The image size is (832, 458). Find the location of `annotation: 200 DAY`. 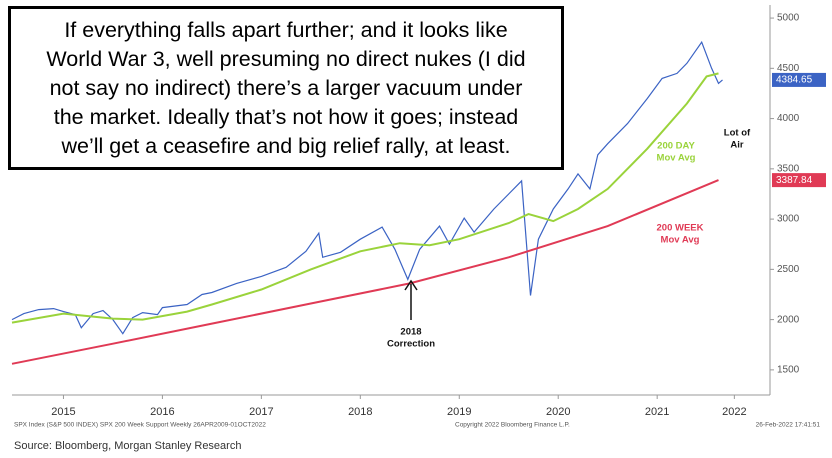

annotation: 200 DAY is located at coordinates (676, 146).